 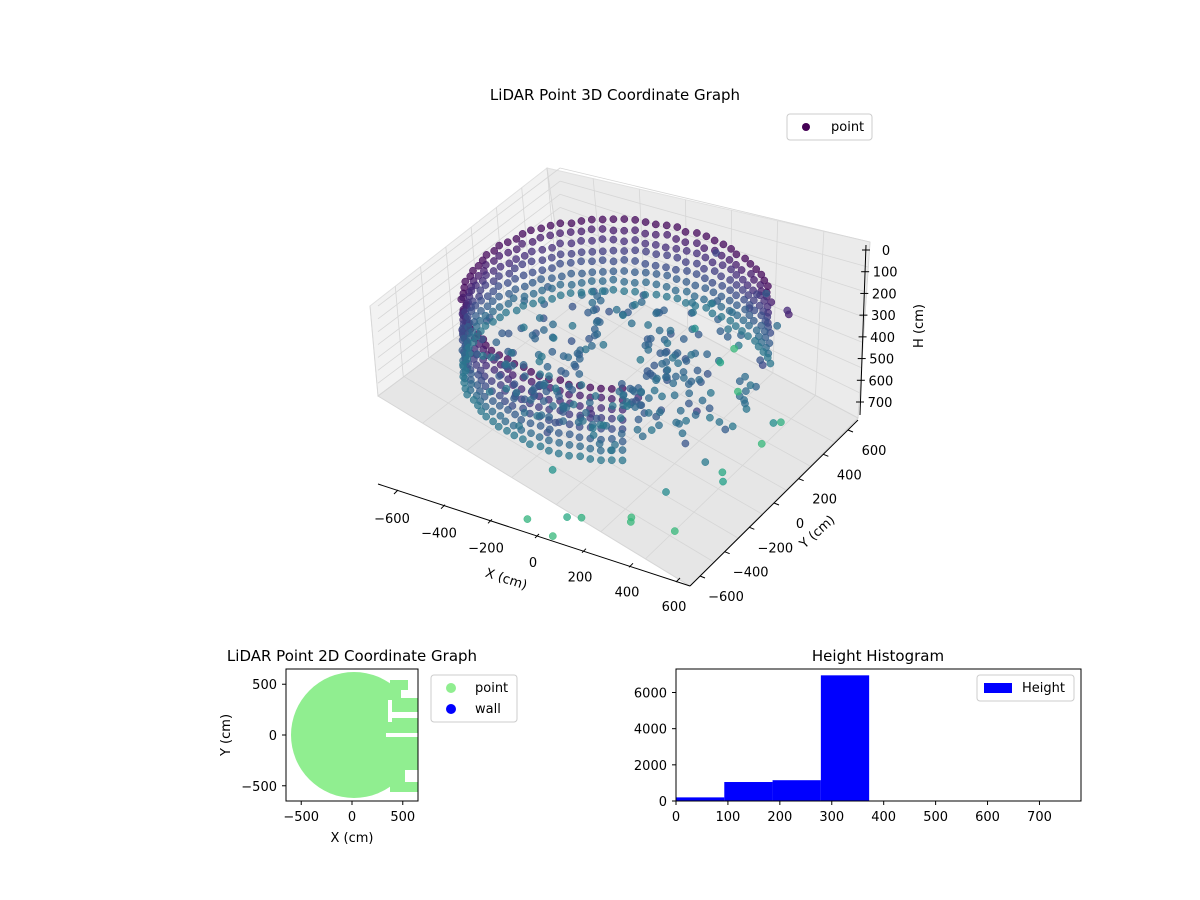 What do you see at coordinates (881, 360) in the screenshot?
I see `z-tick-label: 500` at bounding box center [881, 360].